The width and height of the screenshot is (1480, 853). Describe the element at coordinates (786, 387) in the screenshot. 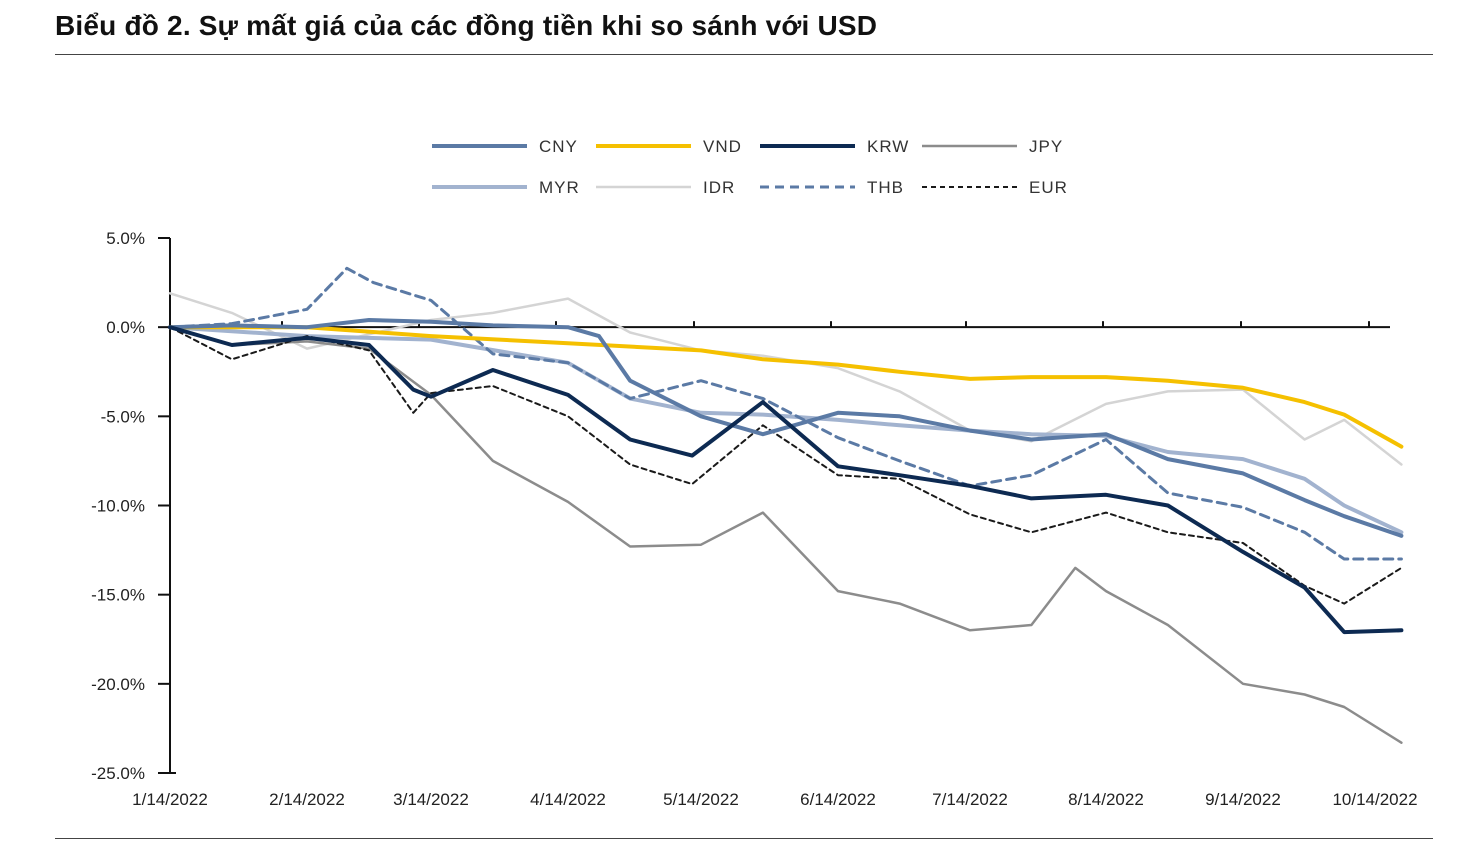

I see `series-line-vnd` at that location.